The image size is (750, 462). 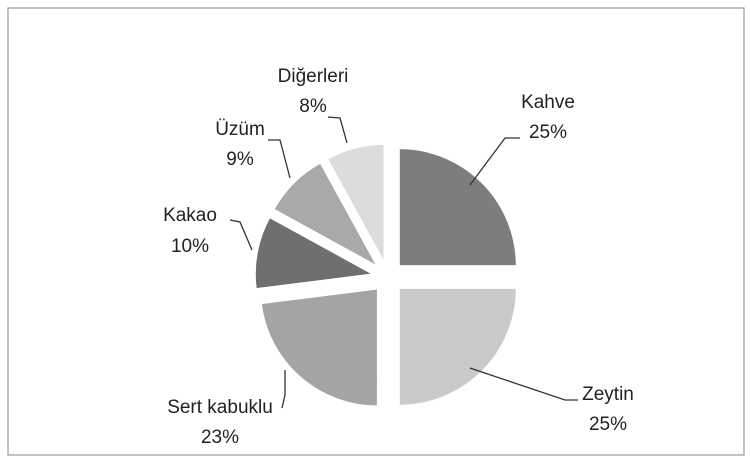 What do you see at coordinates (220, 437) in the screenshot?
I see `slice-value-label: 23%` at bounding box center [220, 437].